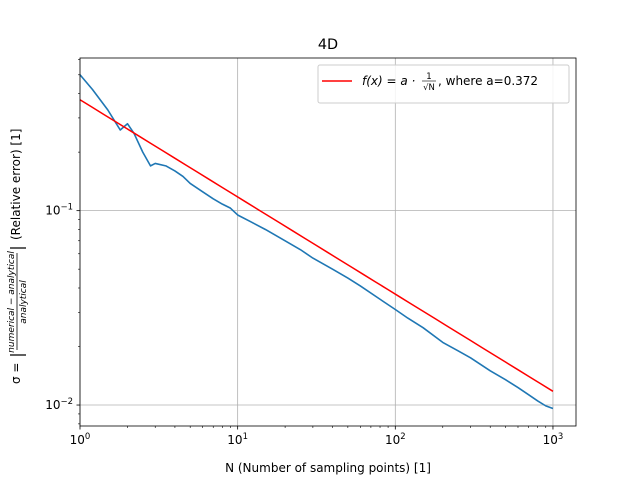  Describe the element at coordinates (59, 404) in the screenshot. I see `y-tick-label: 10⁻²` at that location.